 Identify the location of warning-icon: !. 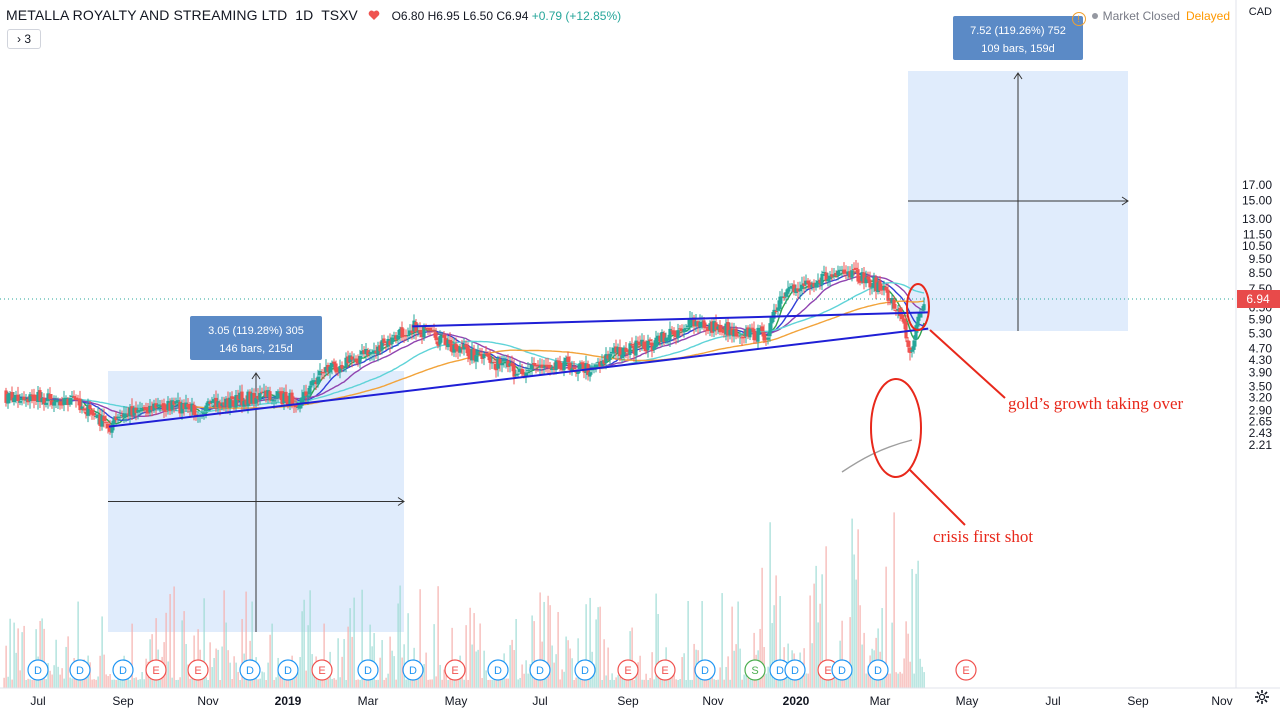
(1078, 19).